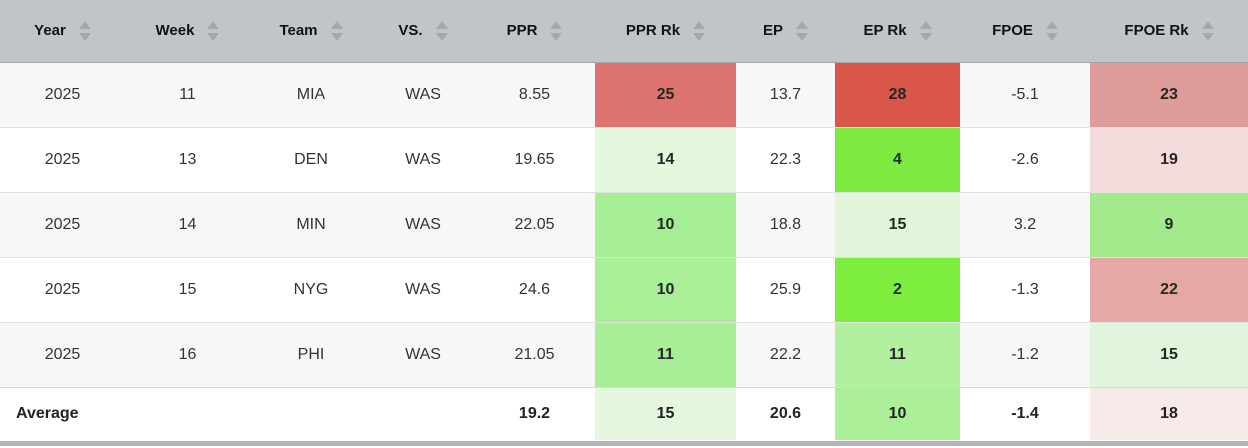 This screenshot has height=448, width=1248. I want to click on cell-week: 15, so click(187, 289).